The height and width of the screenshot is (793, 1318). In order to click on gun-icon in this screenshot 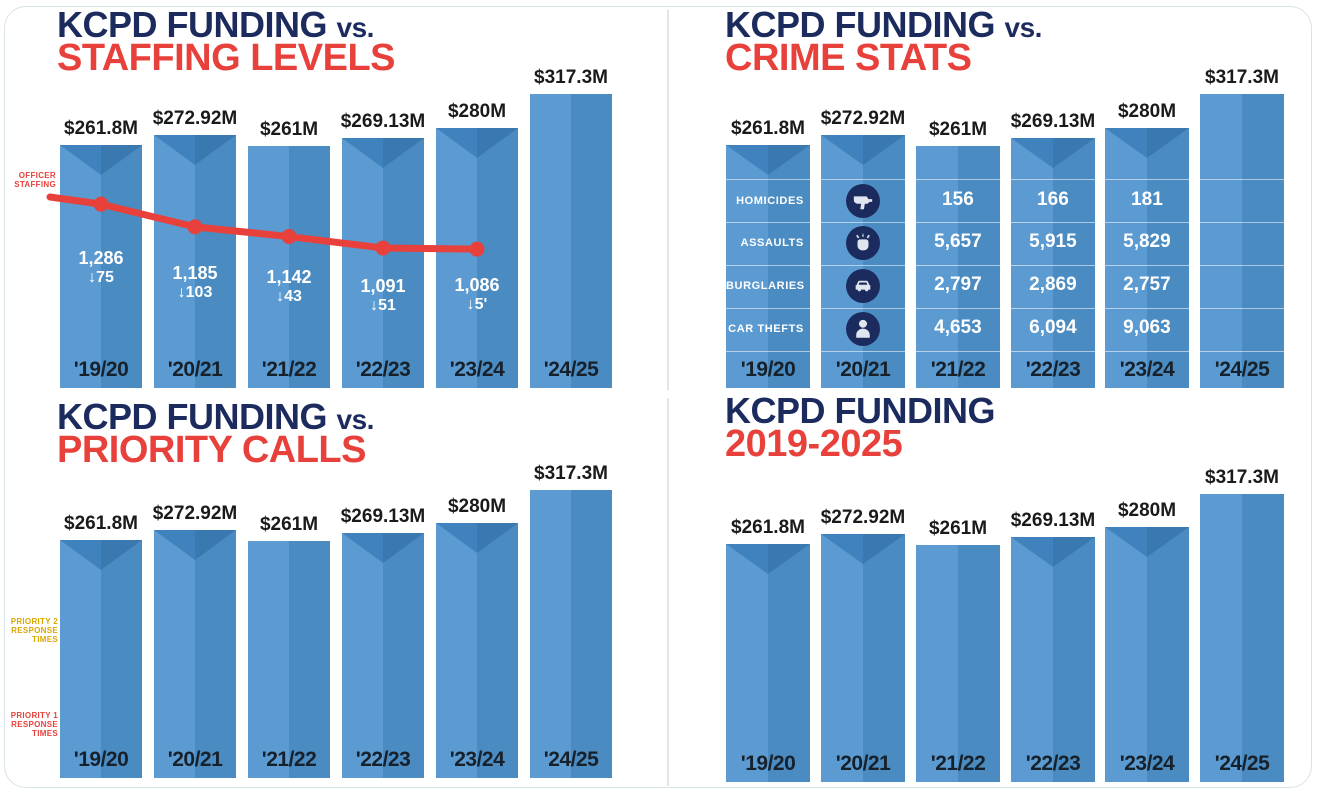, I will do `click(862, 201)`.